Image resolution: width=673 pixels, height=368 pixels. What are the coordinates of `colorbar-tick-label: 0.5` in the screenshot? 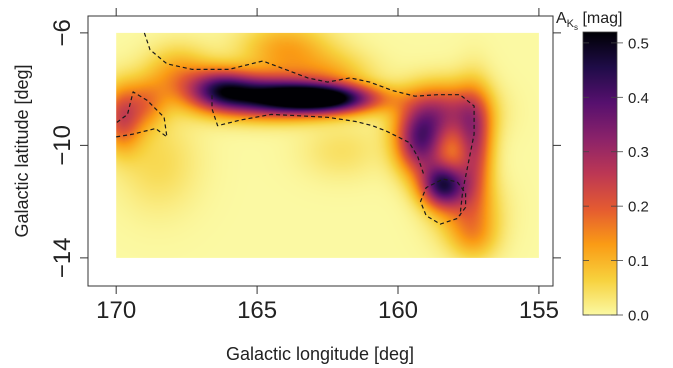 It's located at (638, 43).